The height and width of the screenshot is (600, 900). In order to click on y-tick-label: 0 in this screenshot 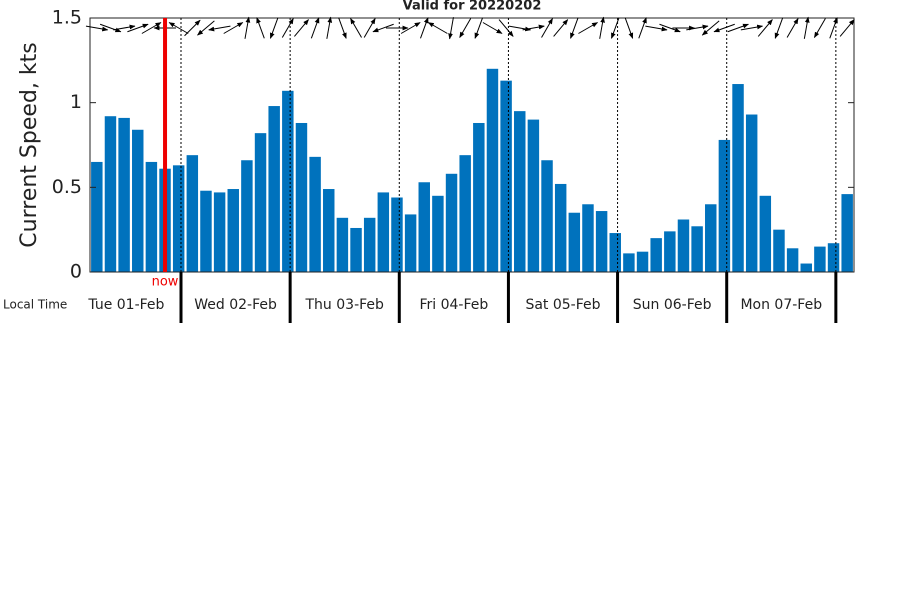, I will do `click(76, 272)`.